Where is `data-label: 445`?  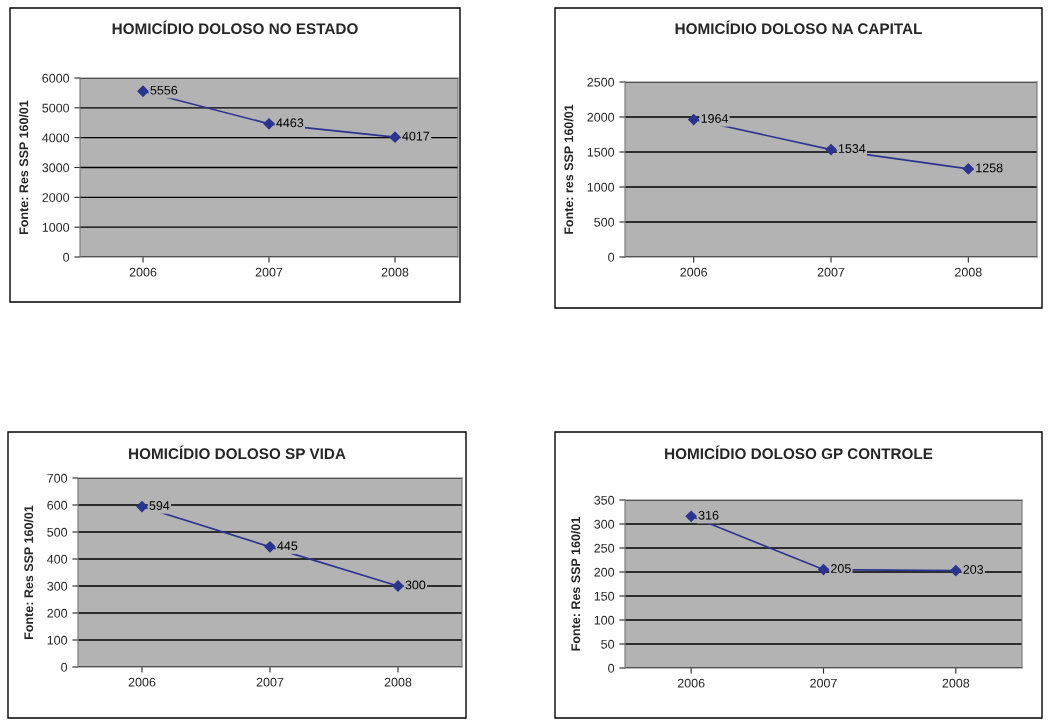 data-label: 445 is located at coordinates (287, 546).